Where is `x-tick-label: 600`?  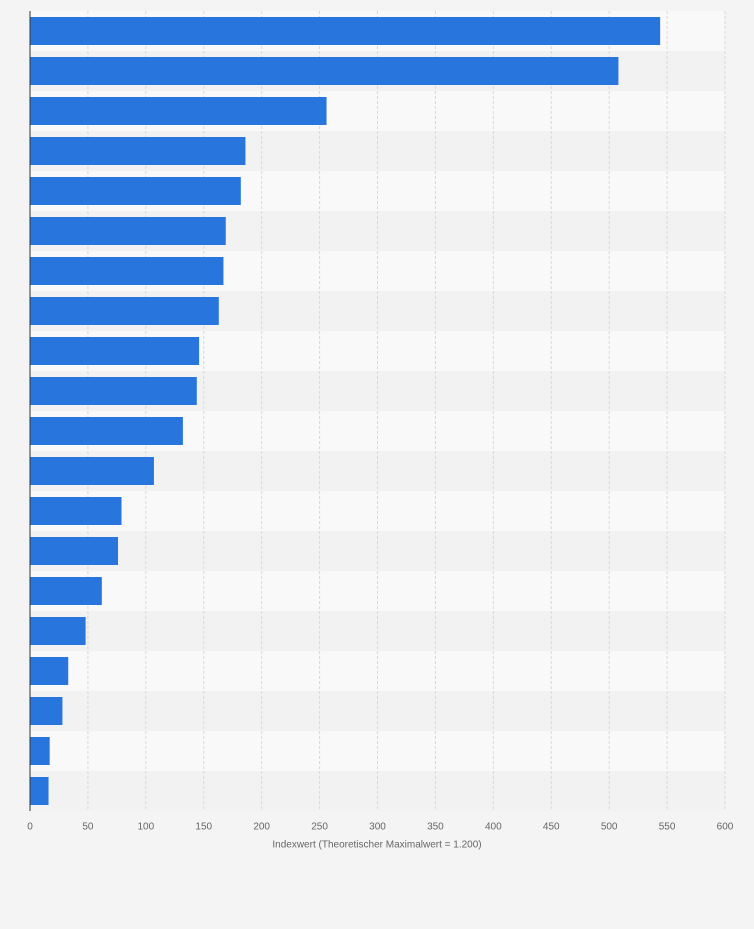 x-tick-label: 600 is located at coordinates (725, 827).